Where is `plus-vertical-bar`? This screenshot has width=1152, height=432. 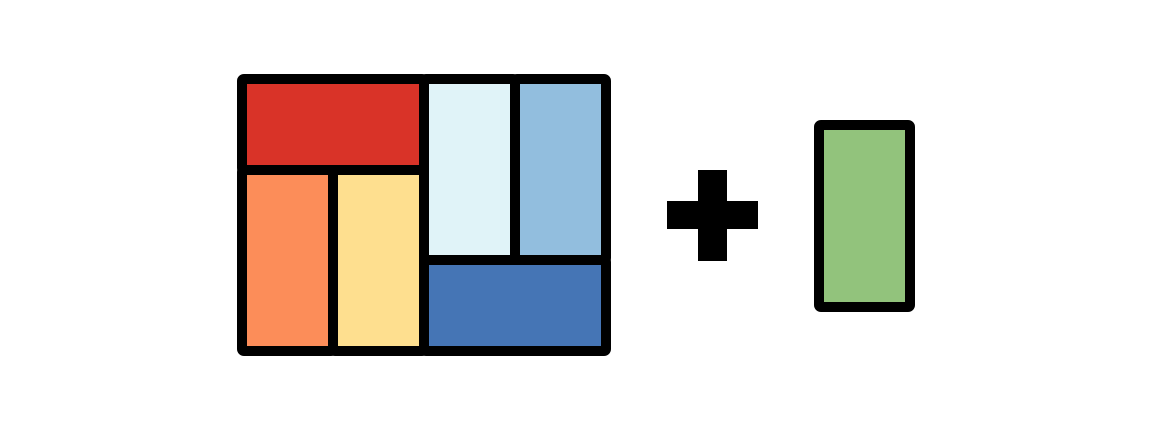
plus-vertical-bar is located at coordinates (712, 215).